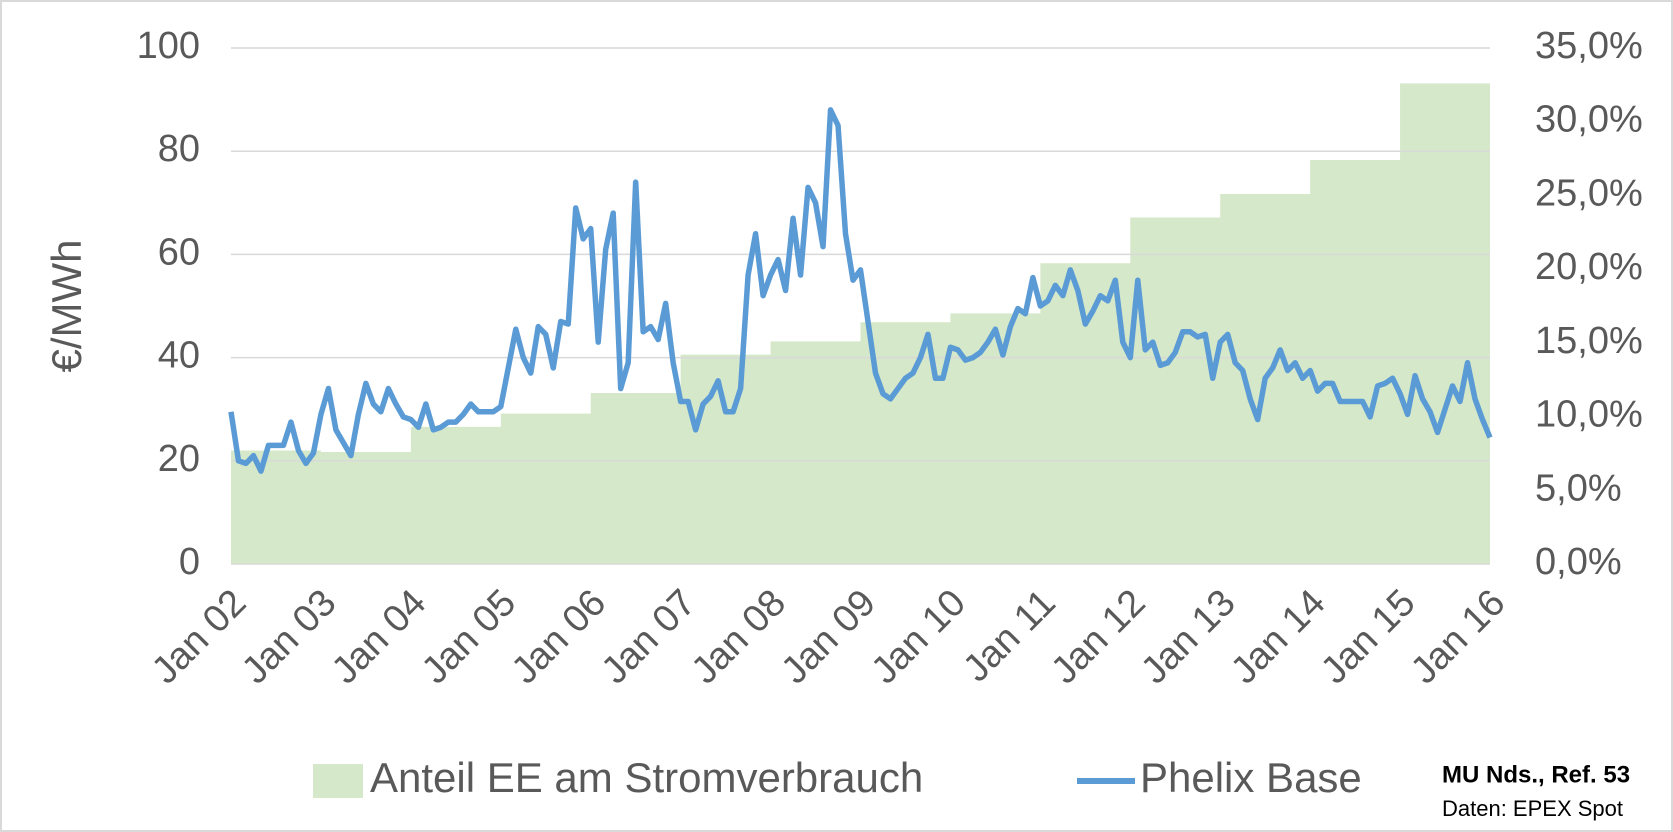  I want to click on y-tick-label: 20, so click(179, 459).